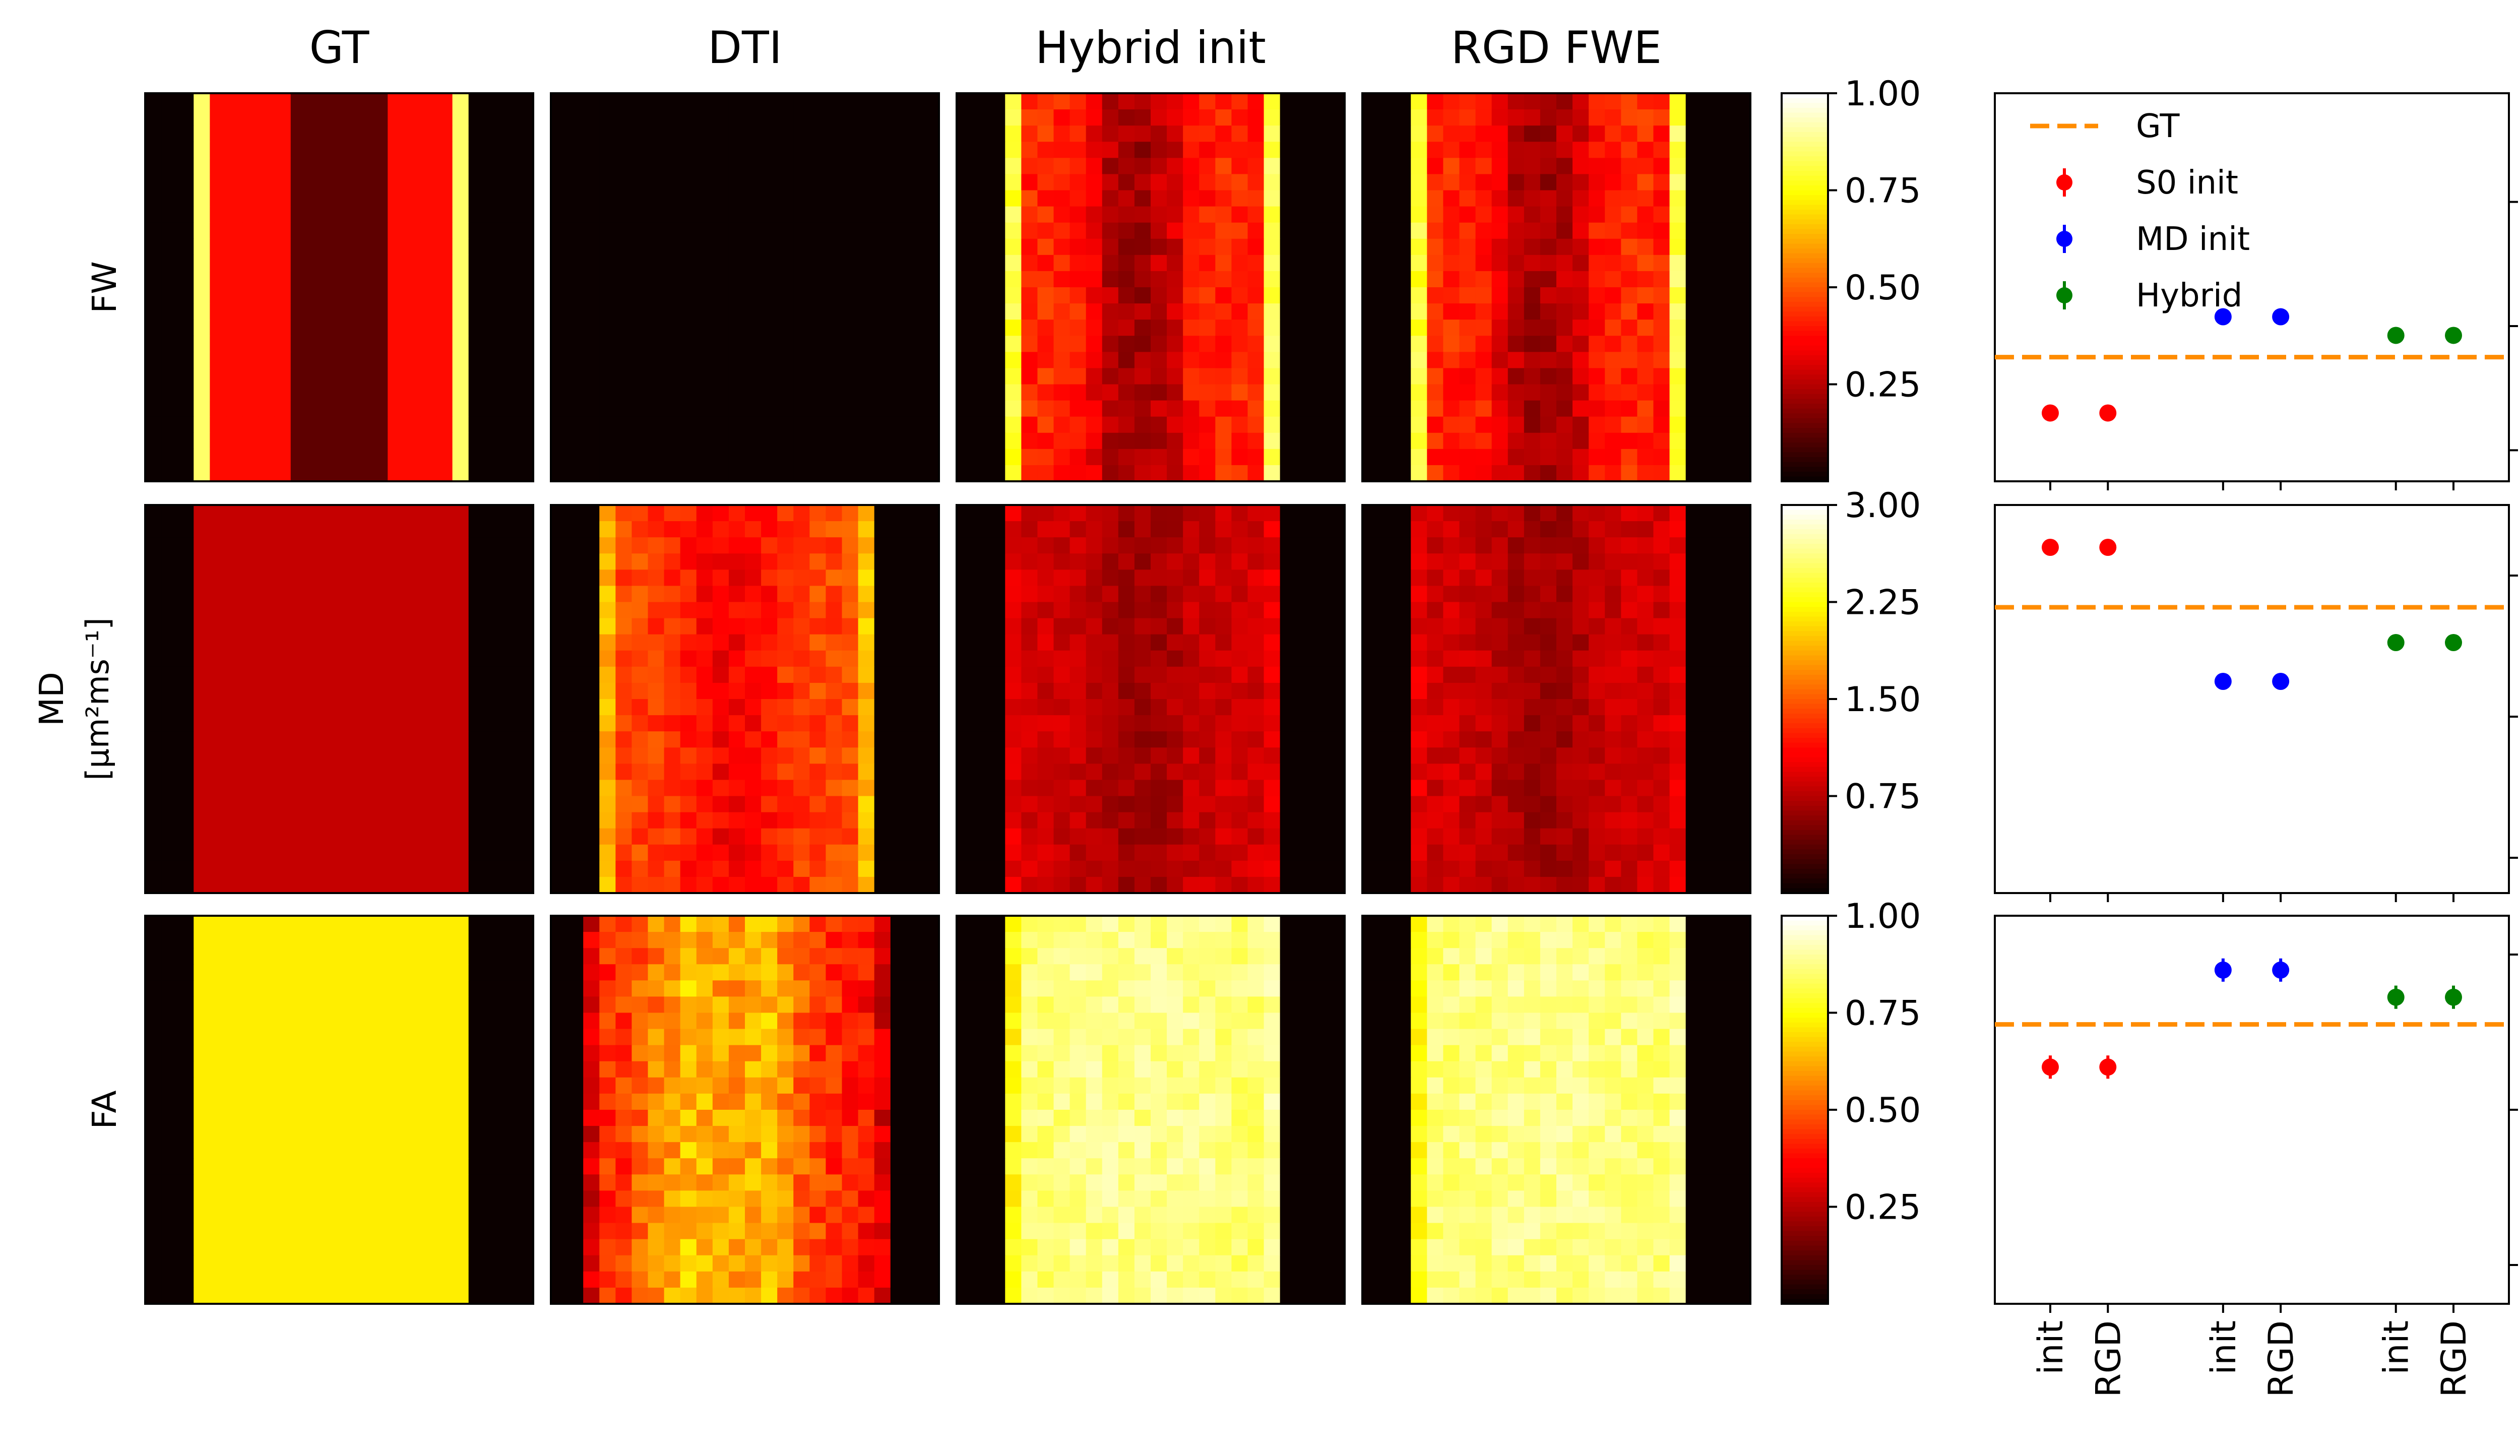 Image resolution: width=2520 pixels, height=1456 pixels. I want to click on colorbar-tick-label: 0.75, so click(1883, 797).